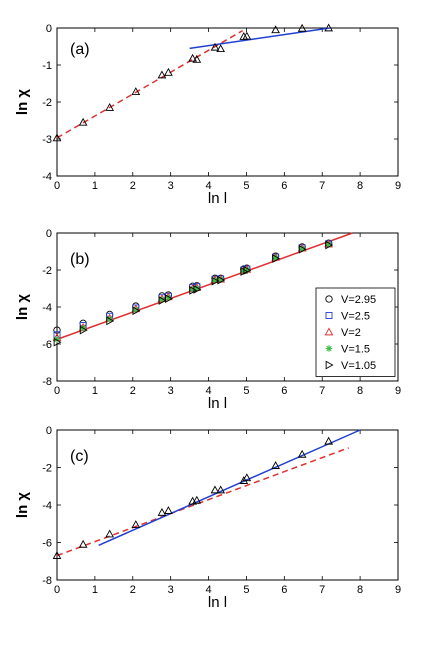  Describe the element at coordinates (351, 333) in the screenshot. I see `legend-entry: V=2` at that location.